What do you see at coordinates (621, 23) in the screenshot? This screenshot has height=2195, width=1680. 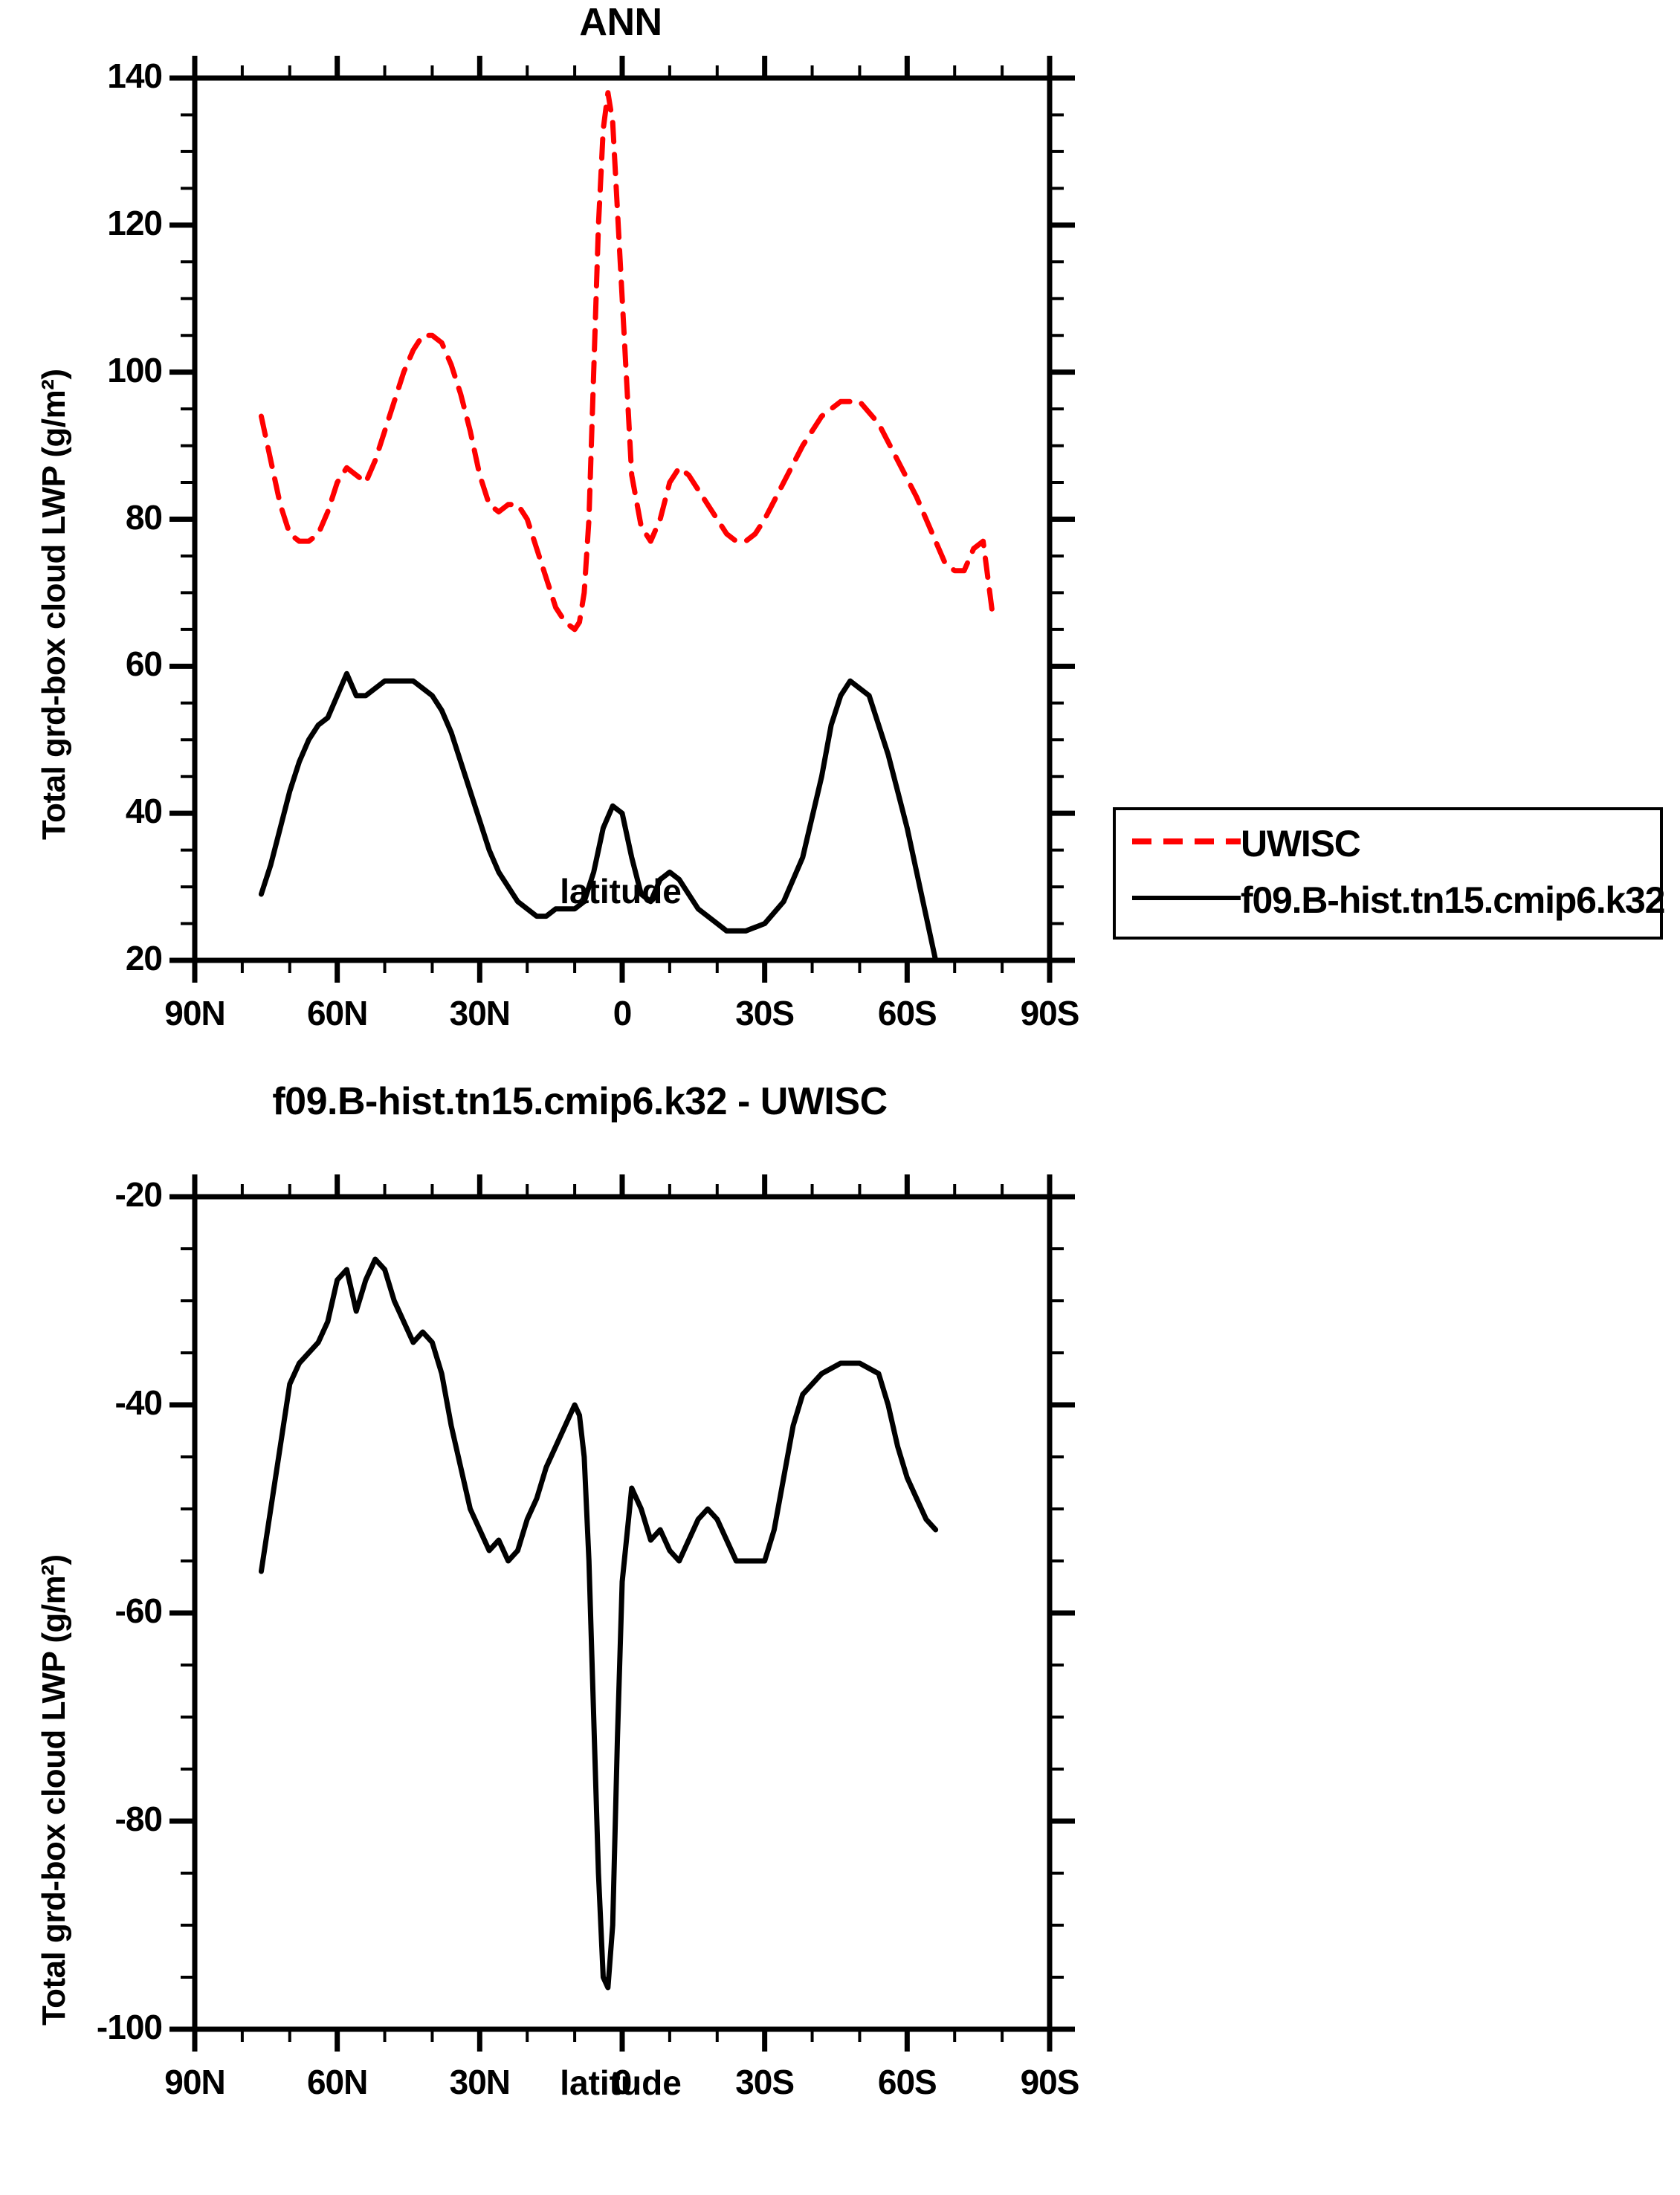 I see `page-title: ANN` at bounding box center [621, 23].